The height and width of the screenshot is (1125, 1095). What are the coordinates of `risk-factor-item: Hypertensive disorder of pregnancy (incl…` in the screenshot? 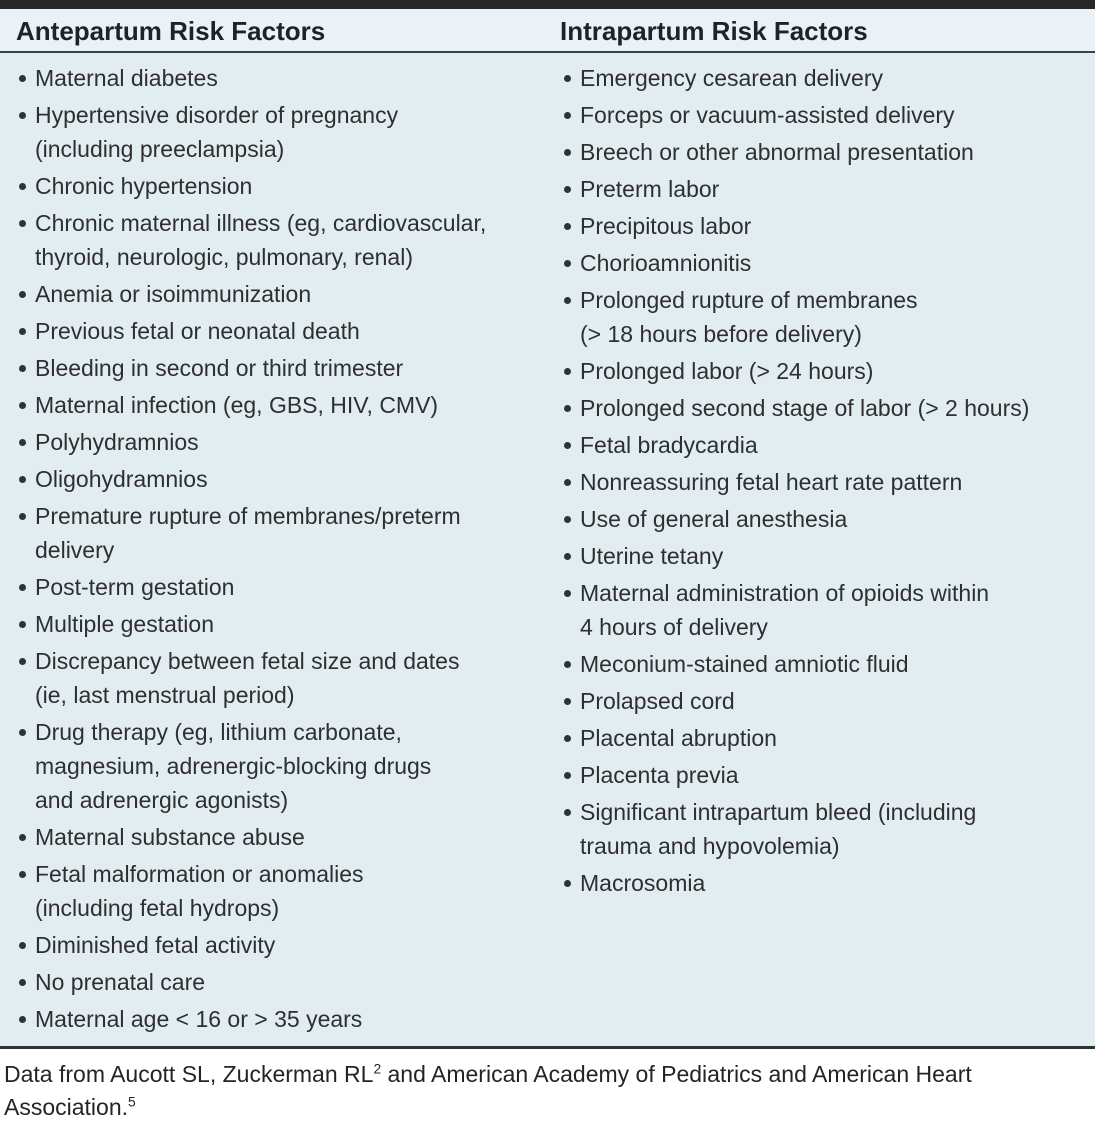 It's located at (277, 132).